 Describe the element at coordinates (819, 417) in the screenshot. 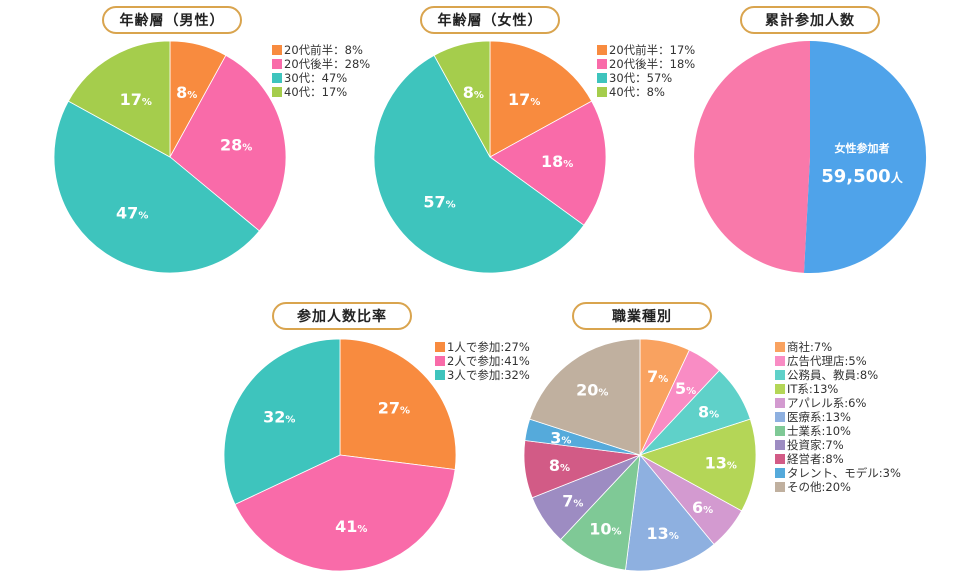

I see `legend-label: 医療系:13%` at that location.